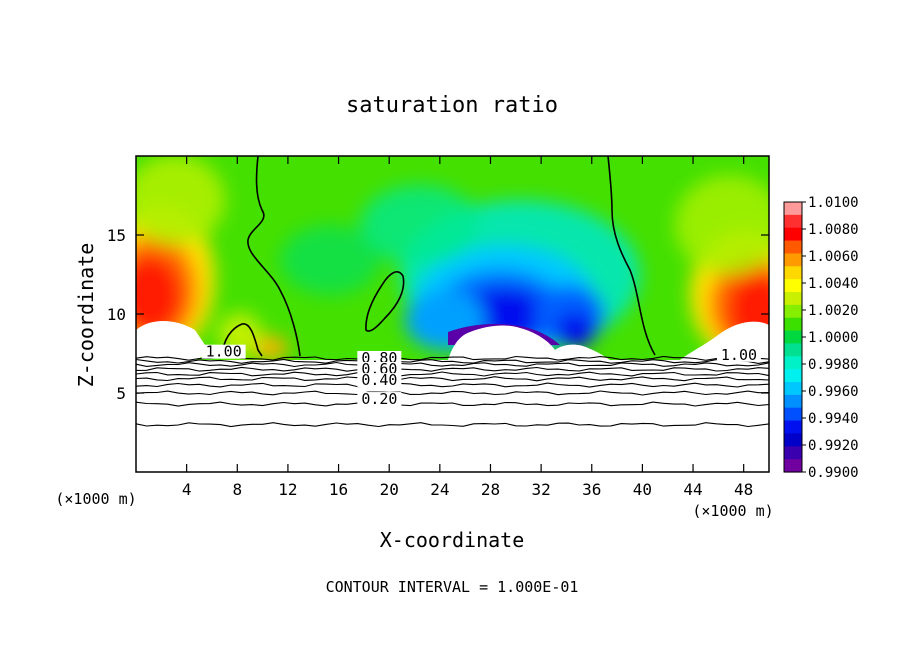  I want to click on x-tick-label: 48, so click(743, 489).